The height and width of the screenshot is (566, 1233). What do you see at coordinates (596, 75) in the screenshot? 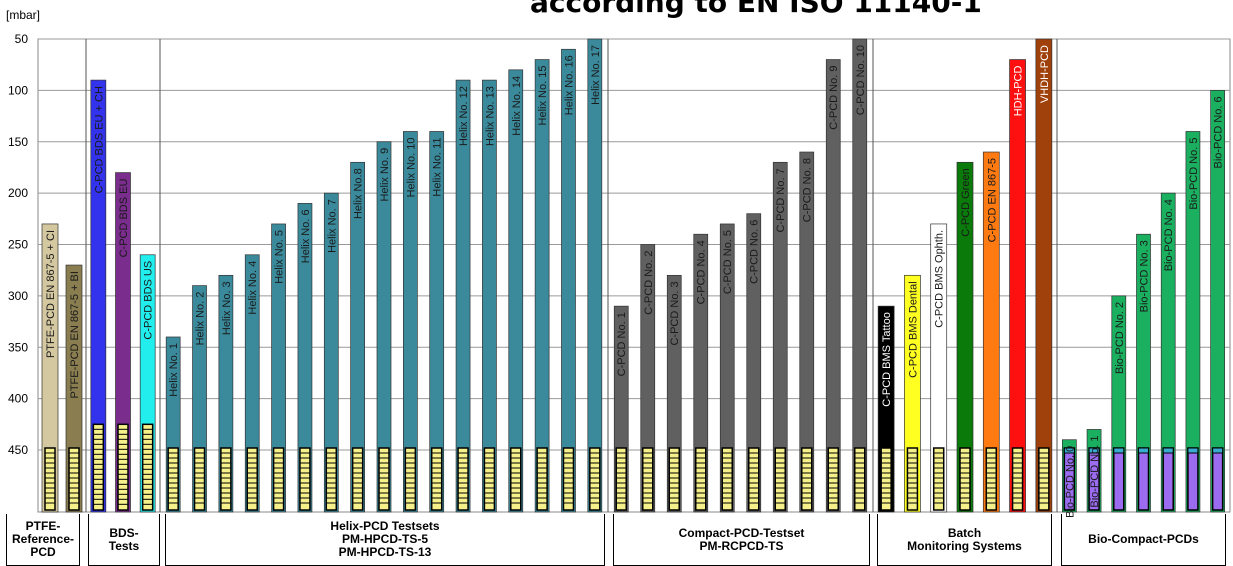
I see `bar-label: Helix No. 17` at bounding box center [596, 75].